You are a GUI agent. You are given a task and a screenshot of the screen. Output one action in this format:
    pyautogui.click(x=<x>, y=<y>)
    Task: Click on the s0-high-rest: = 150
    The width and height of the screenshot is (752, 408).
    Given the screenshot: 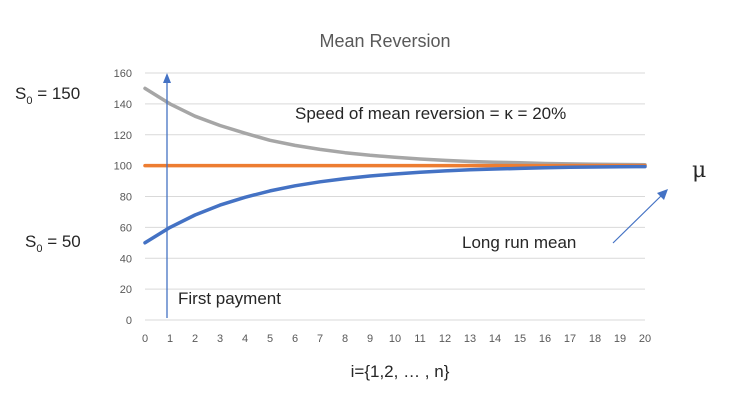 What is the action you would take?
    pyautogui.click(x=56, y=93)
    